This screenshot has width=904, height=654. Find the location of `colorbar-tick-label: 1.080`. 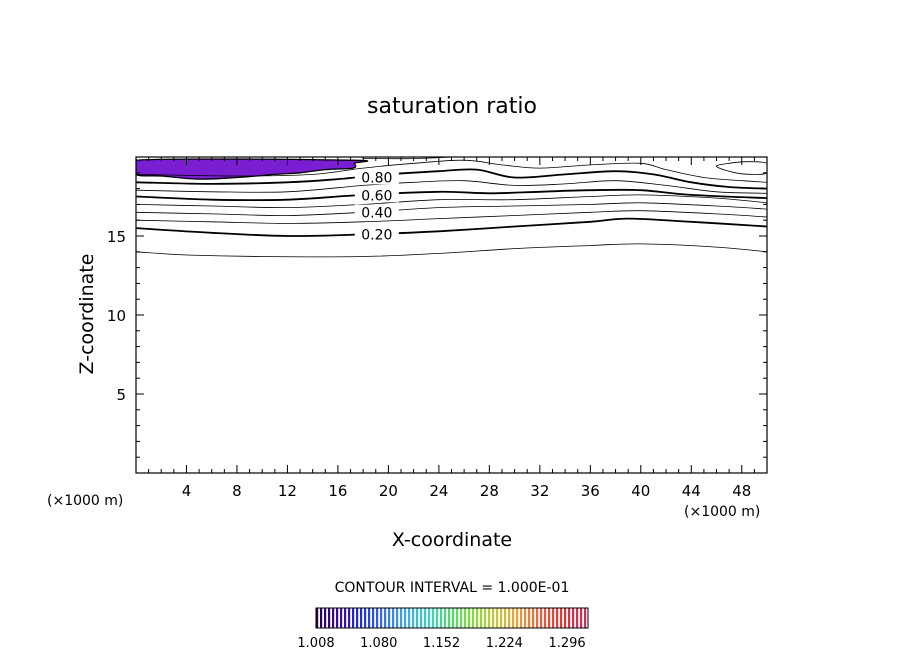

colorbar-tick-label: 1.080 is located at coordinates (378, 643).